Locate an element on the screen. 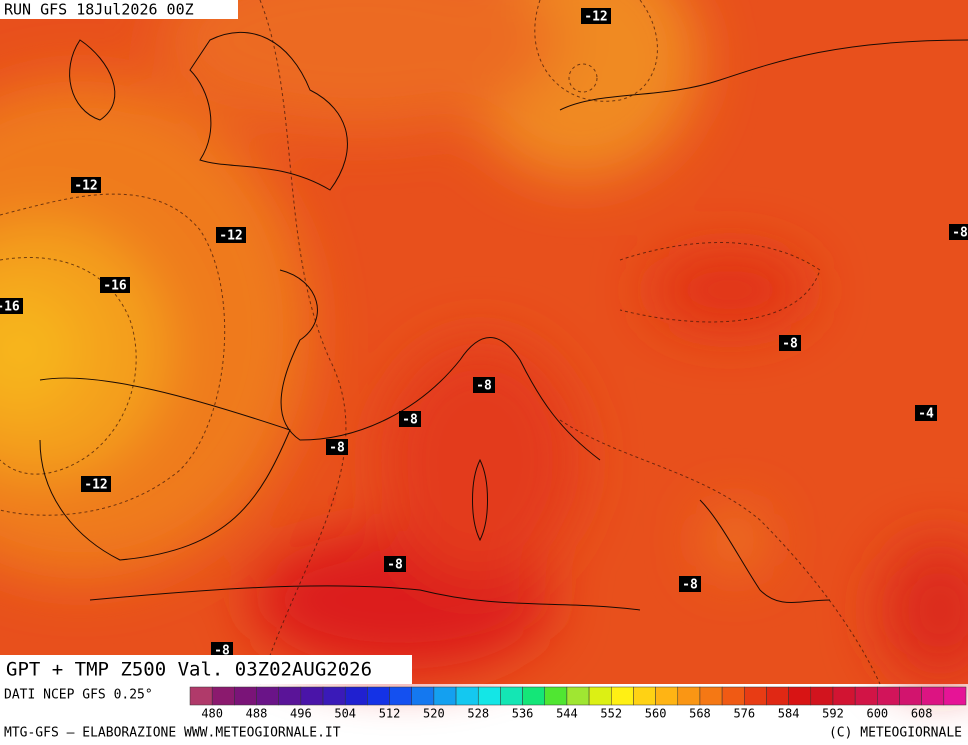 The width and height of the screenshot is (968, 745). colorbar-tick-label: 600 is located at coordinates (877, 714).